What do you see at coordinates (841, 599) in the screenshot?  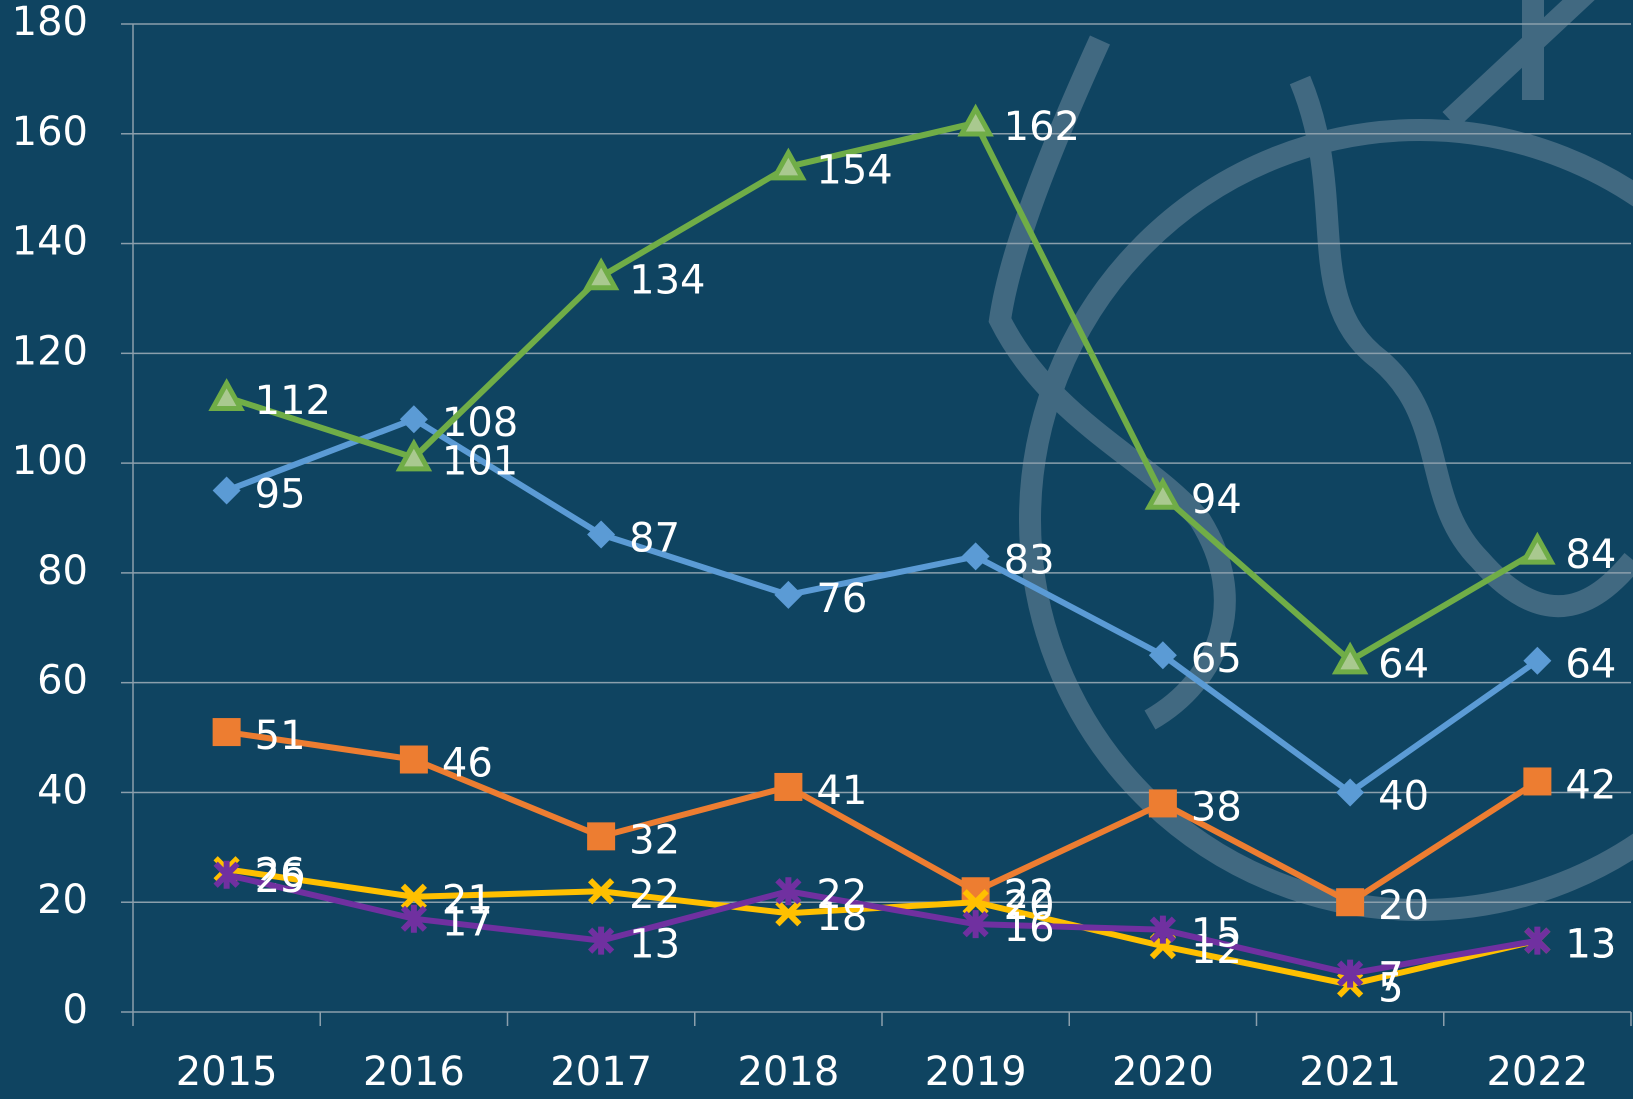 I see `data-label: 76` at bounding box center [841, 599].